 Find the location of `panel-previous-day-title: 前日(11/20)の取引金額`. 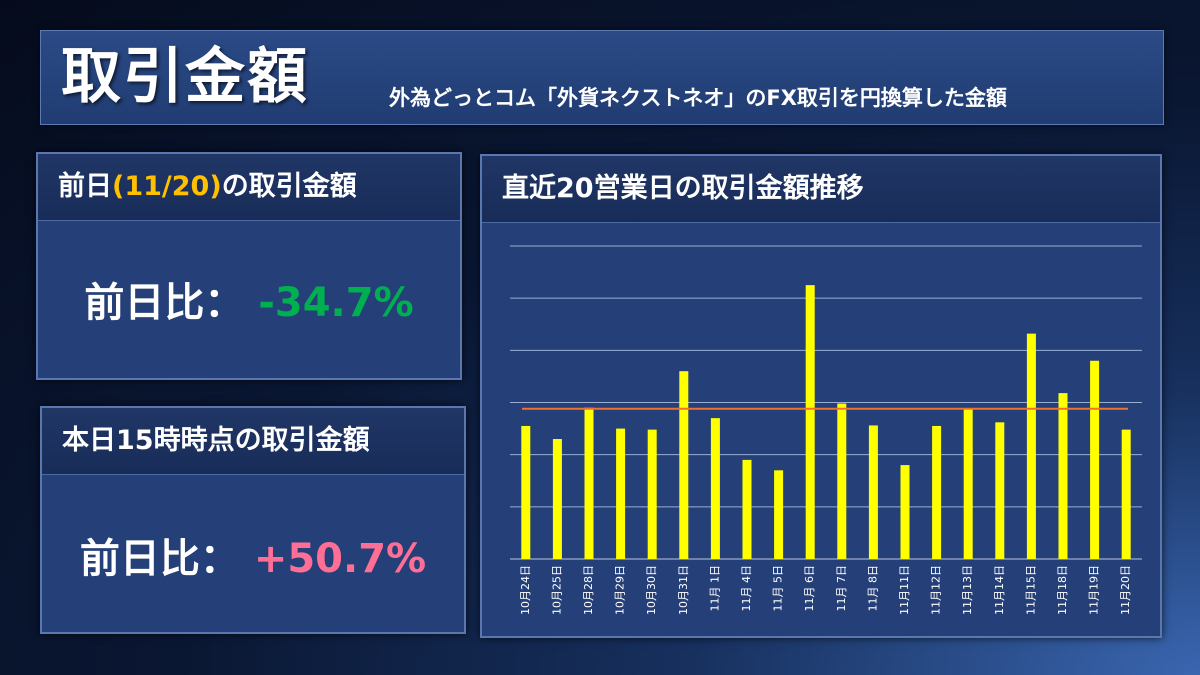

panel-previous-day-title: 前日(11/20)の取引金額 is located at coordinates (249, 187).